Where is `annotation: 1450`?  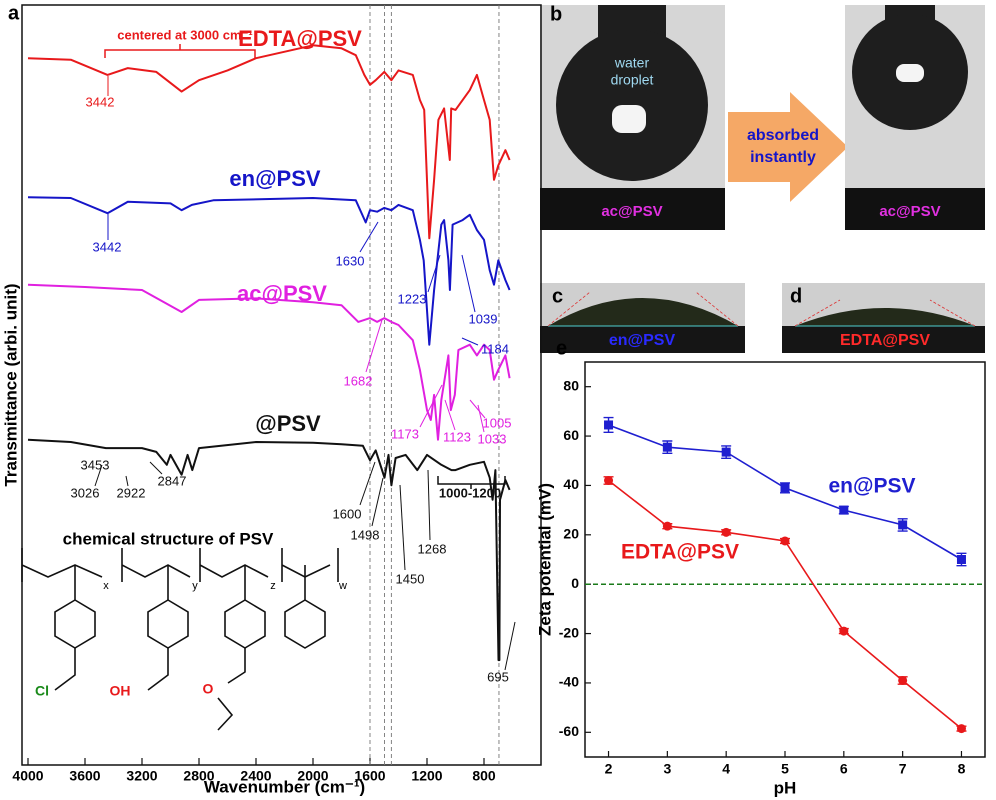 annotation: 1450 is located at coordinates (410, 578).